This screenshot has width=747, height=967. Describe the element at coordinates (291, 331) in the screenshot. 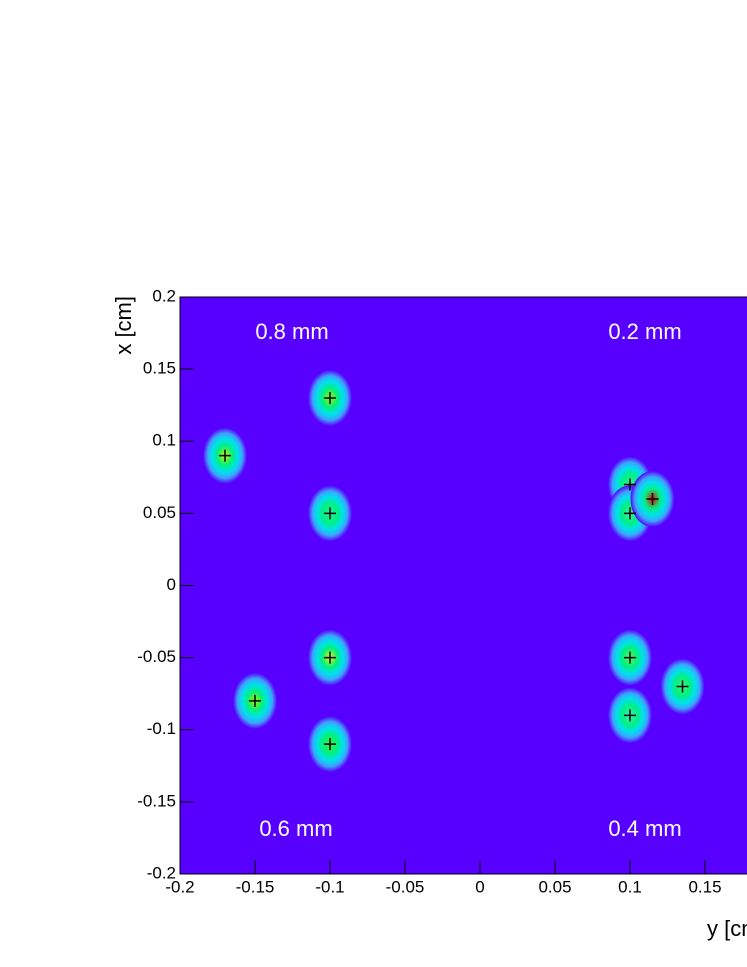

I see `annotation: 0.8 mm` at that location.